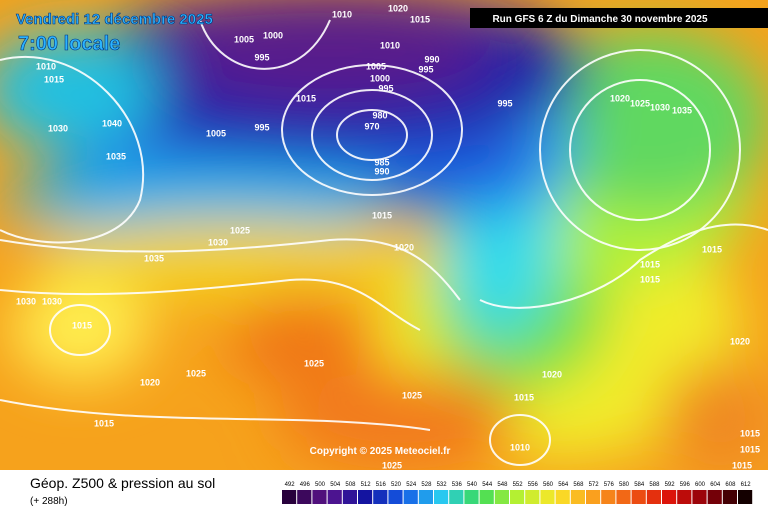 The width and height of the screenshot is (768, 517). What do you see at coordinates (112, 123) in the screenshot?
I see `isobar-label: 1040` at bounding box center [112, 123].